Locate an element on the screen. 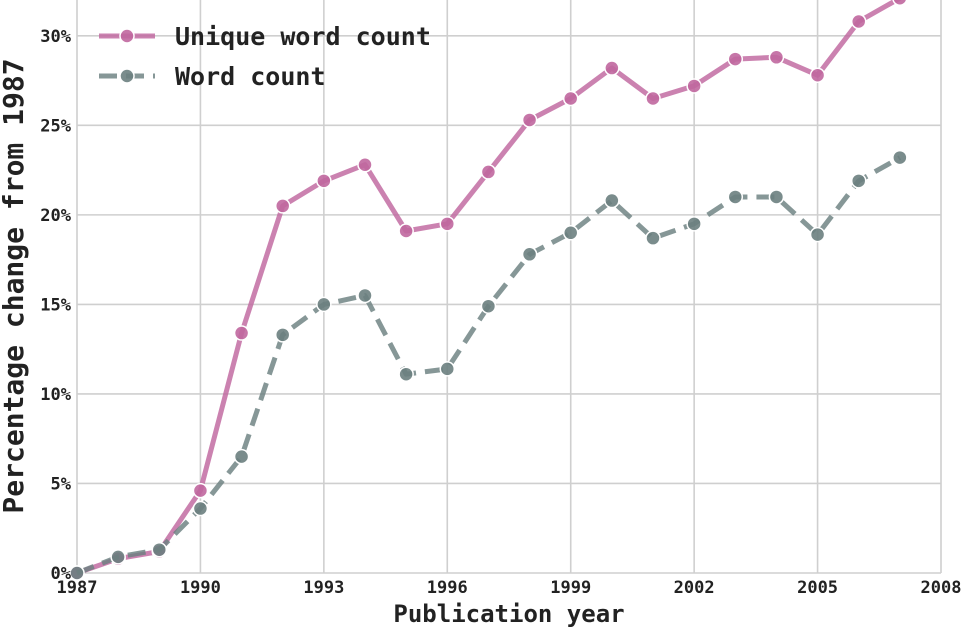  x-tick-label: 1993 is located at coordinates (323, 588).